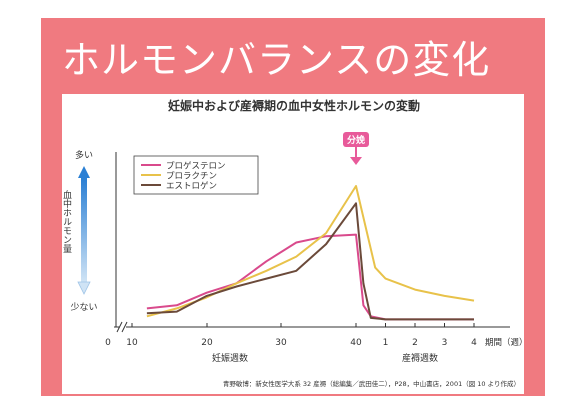 The height and width of the screenshot is (414, 586). What do you see at coordinates (191, 177) in the screenshot?
I see `legend-label-prolactin: プロラクチン` at bounding box center [191, 177].